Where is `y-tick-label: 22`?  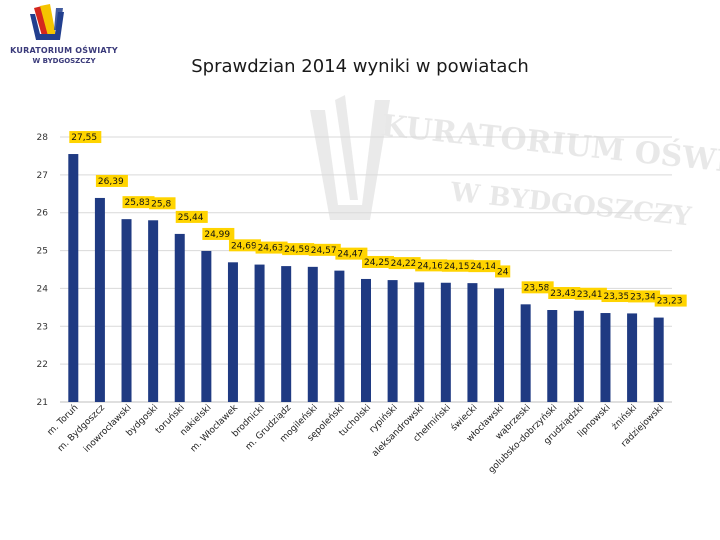
y-tick-label: 22 is located at coordinates (42, 365).